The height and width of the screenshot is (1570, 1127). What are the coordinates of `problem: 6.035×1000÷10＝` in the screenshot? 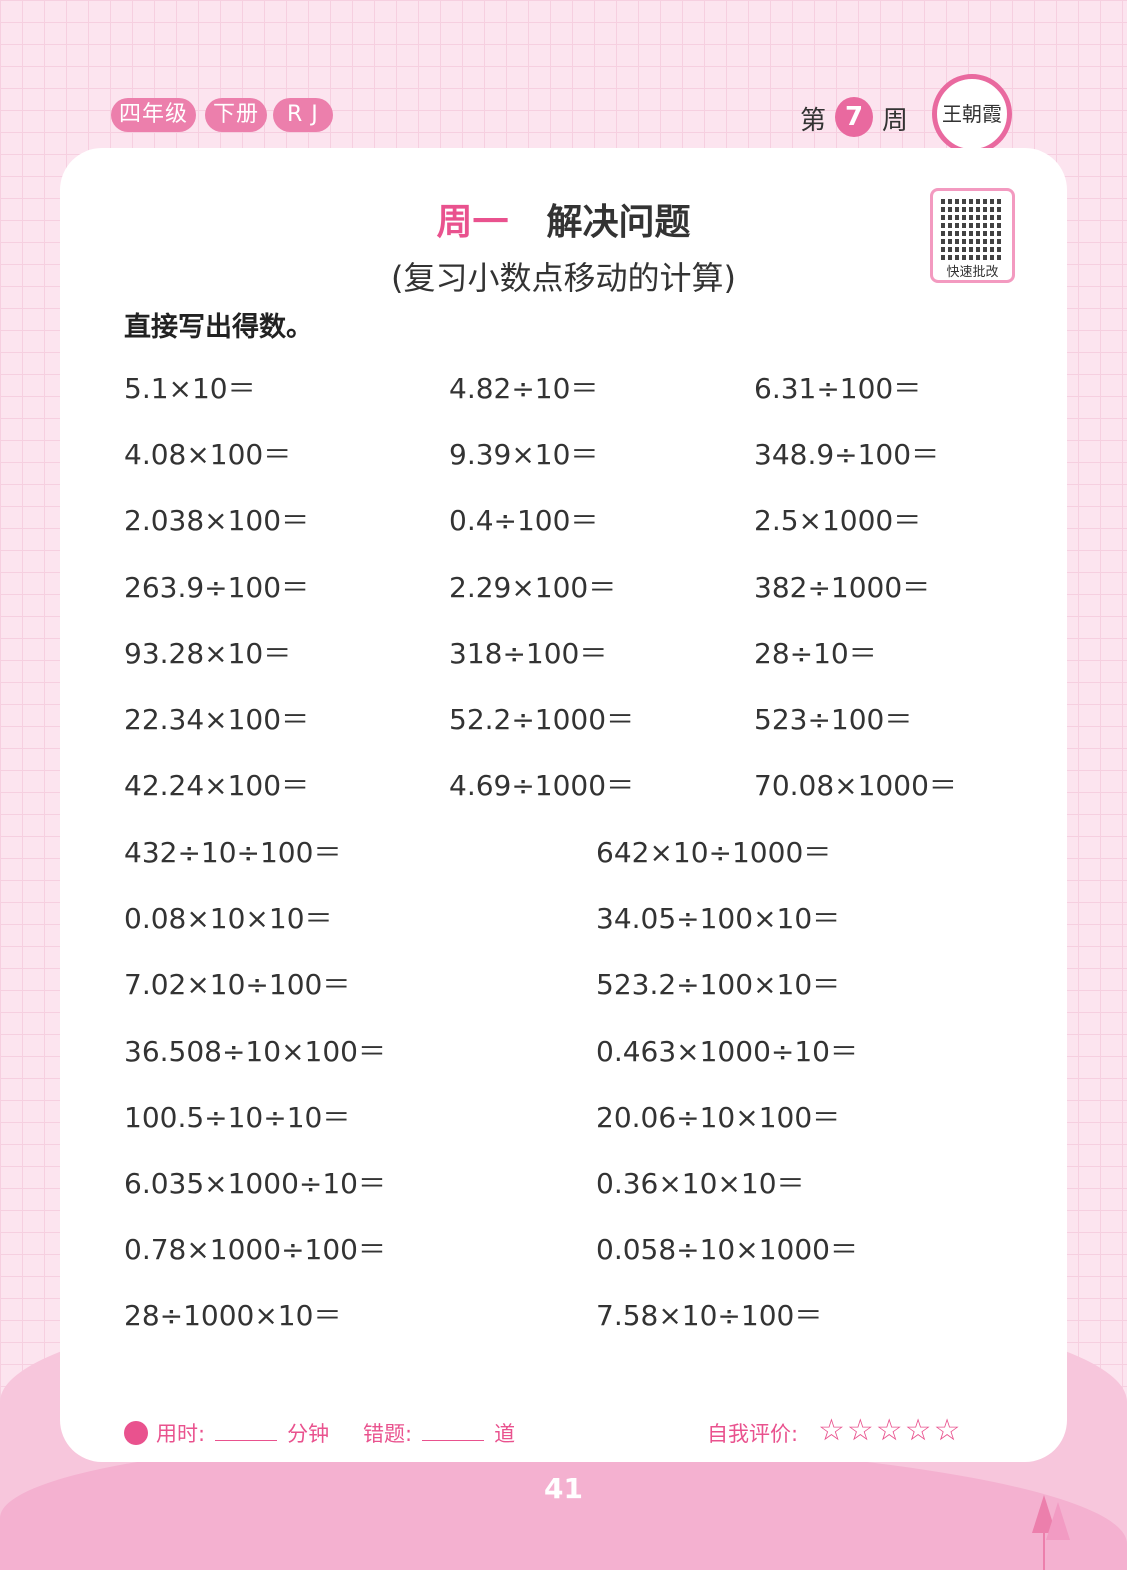 It's located at (255, 1183).